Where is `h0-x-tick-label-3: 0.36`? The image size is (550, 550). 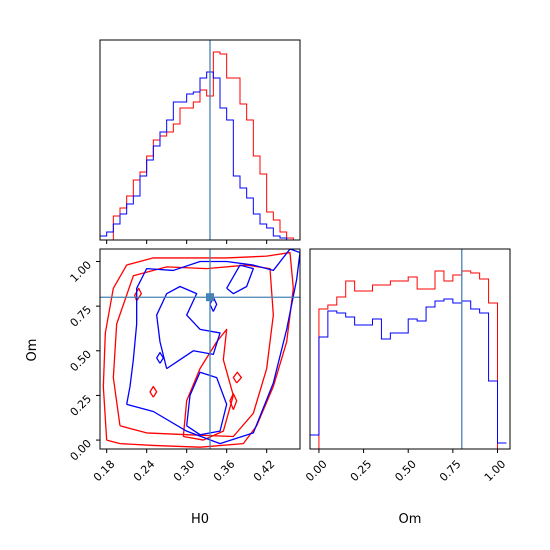 h0-x-tick-label-3: 0.36 is located at coordinates (224, 471).